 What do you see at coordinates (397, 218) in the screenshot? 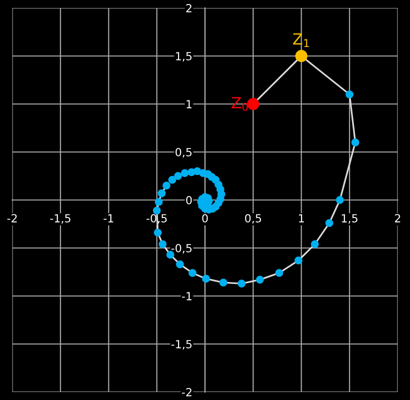
I see `x-tick-label: 2` at bounding box center [397, 218].